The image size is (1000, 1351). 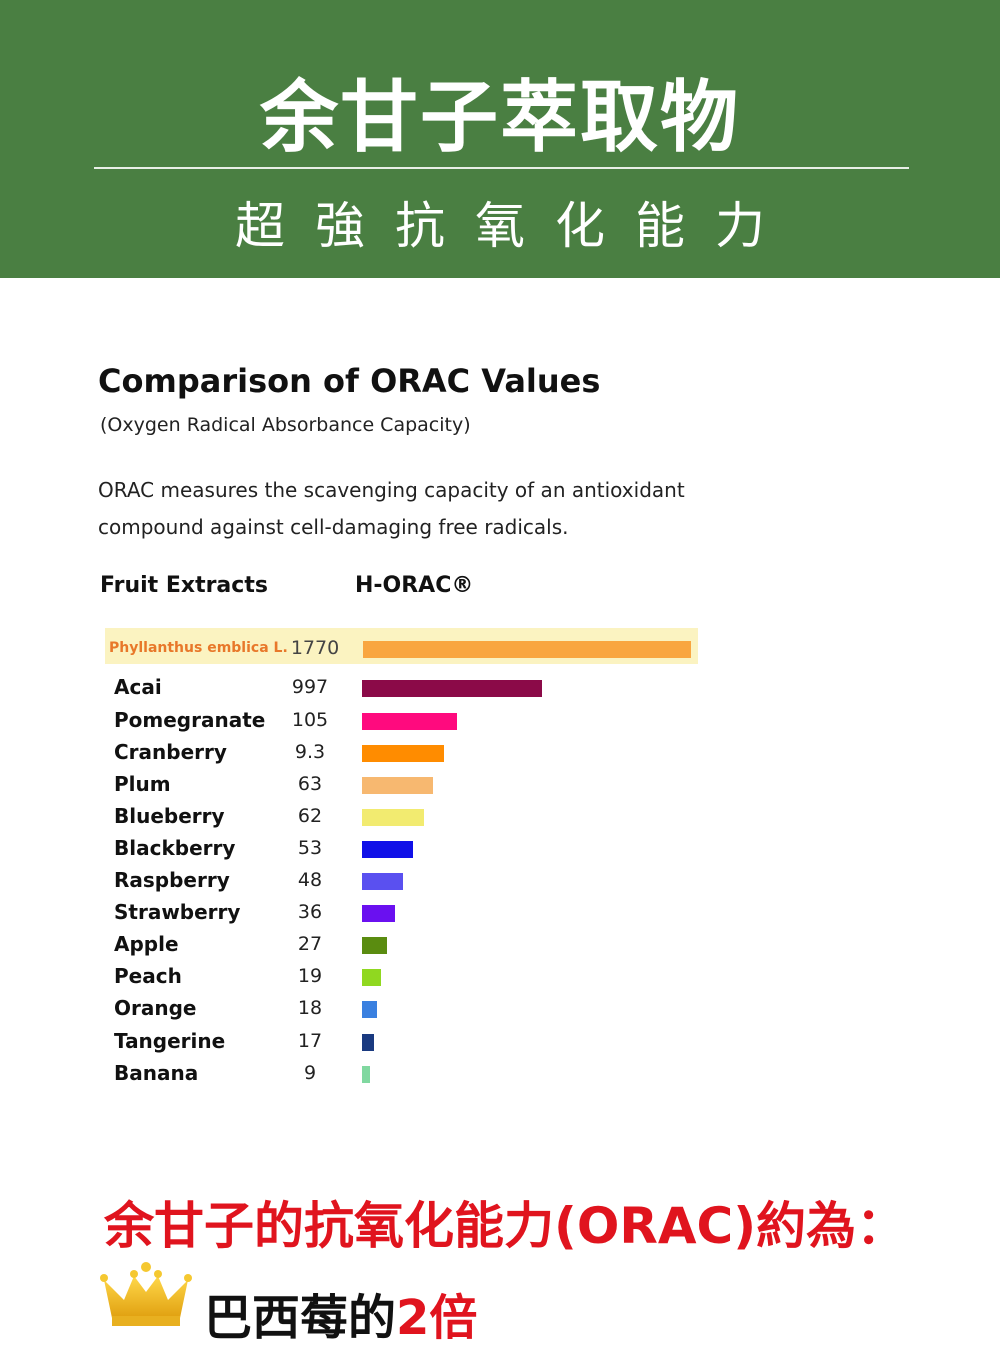 What do you see at coordinates (170, 1041) in the screenshot?
I see `bar-label: Tangerine` at bounding box center [170, 1041].